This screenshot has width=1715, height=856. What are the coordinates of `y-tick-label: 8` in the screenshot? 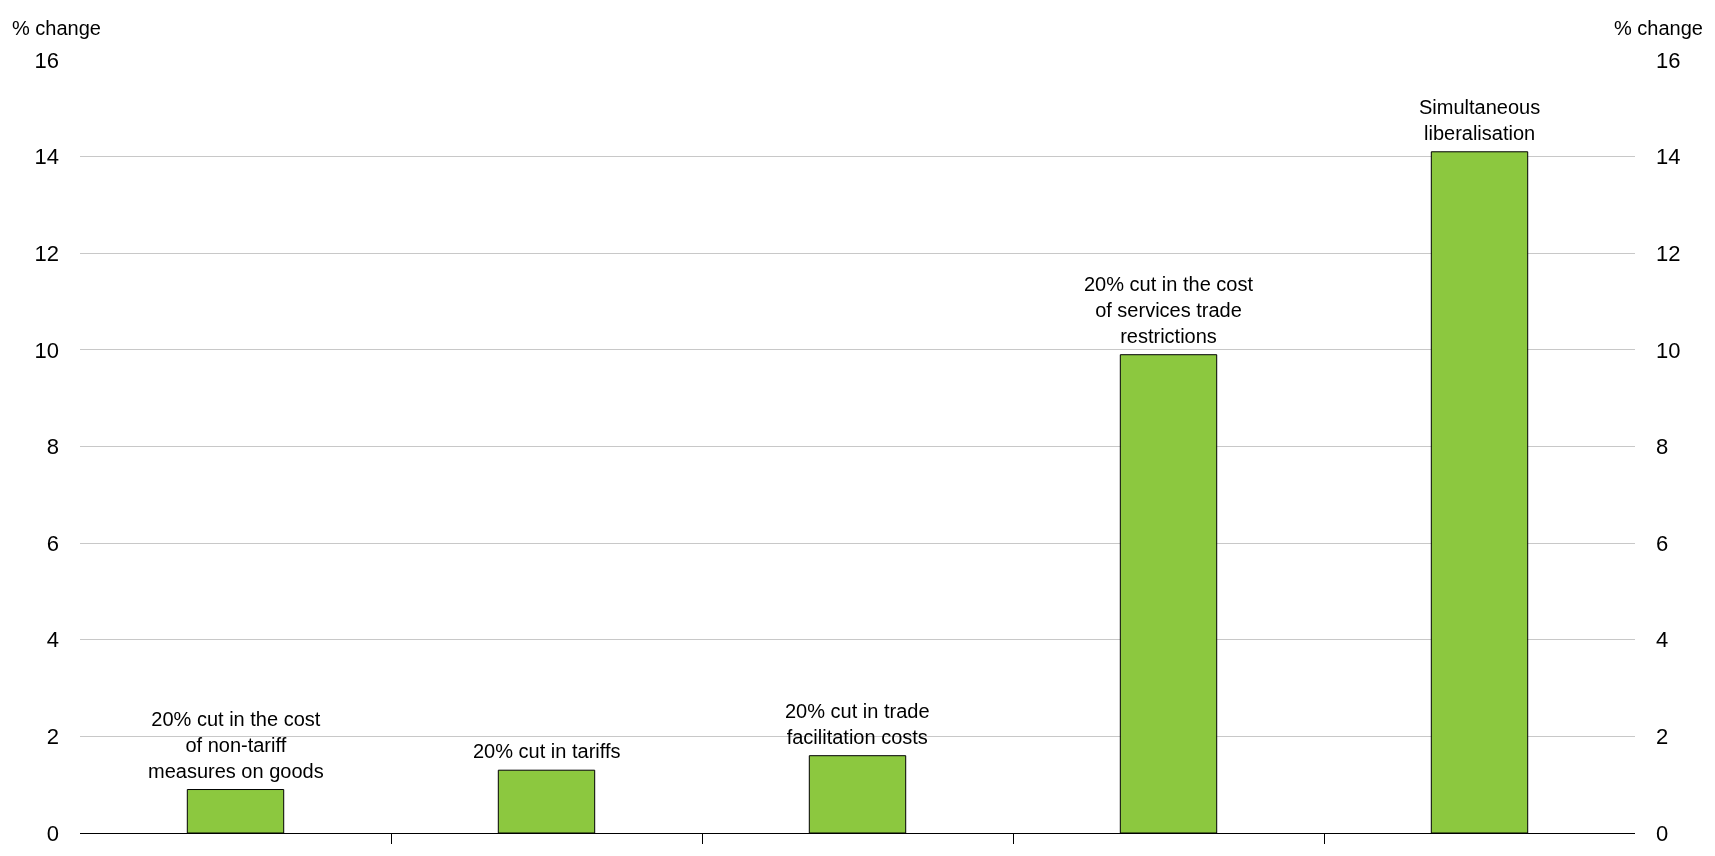 It's located at (52, 447).